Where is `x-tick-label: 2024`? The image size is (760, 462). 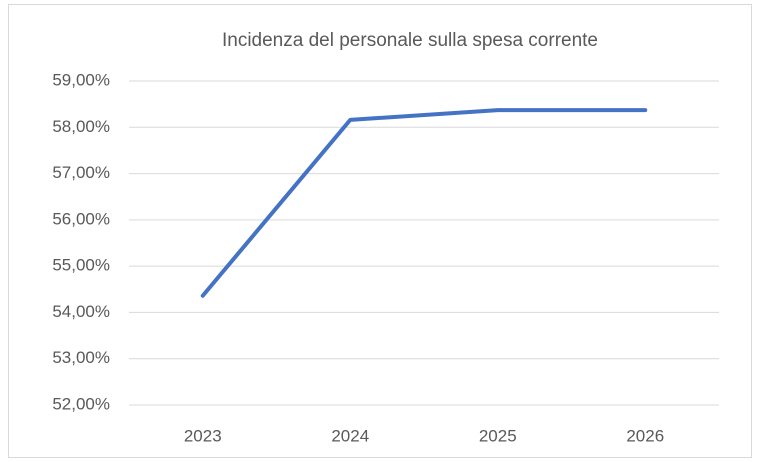 x-tick-label: 2024 is located at coordinates (350, 435).